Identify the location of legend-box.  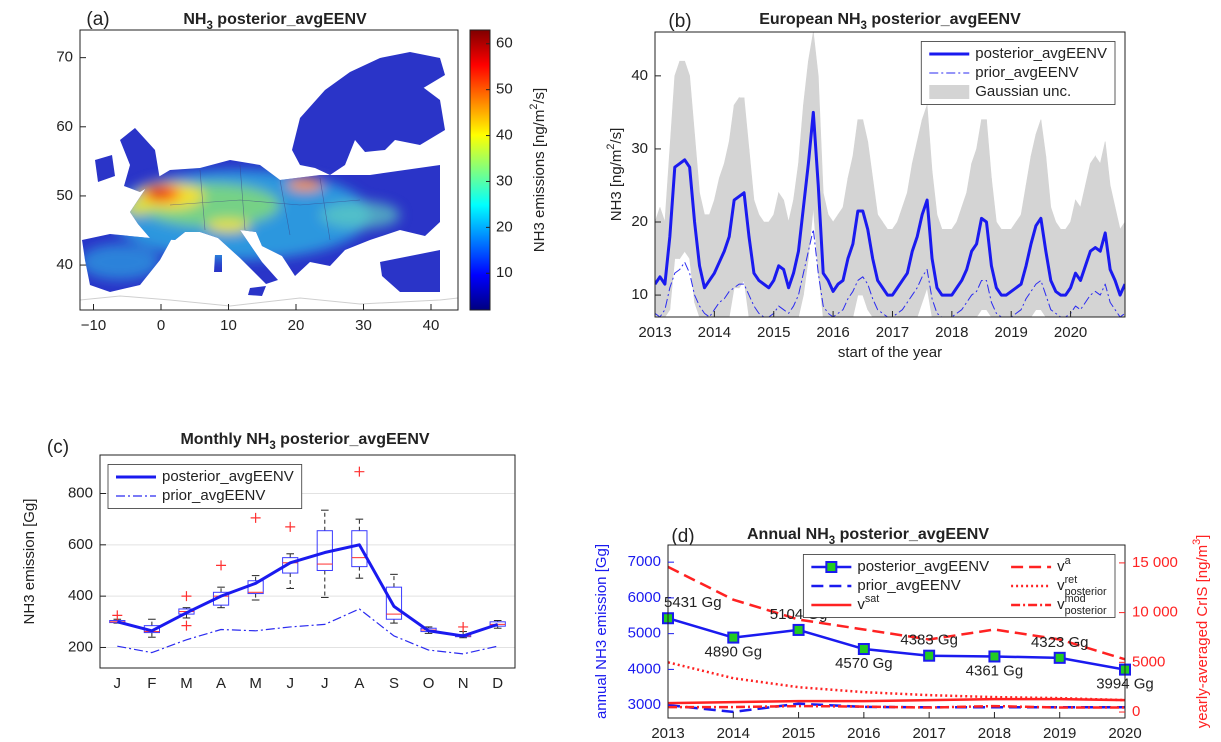
(205, 486).